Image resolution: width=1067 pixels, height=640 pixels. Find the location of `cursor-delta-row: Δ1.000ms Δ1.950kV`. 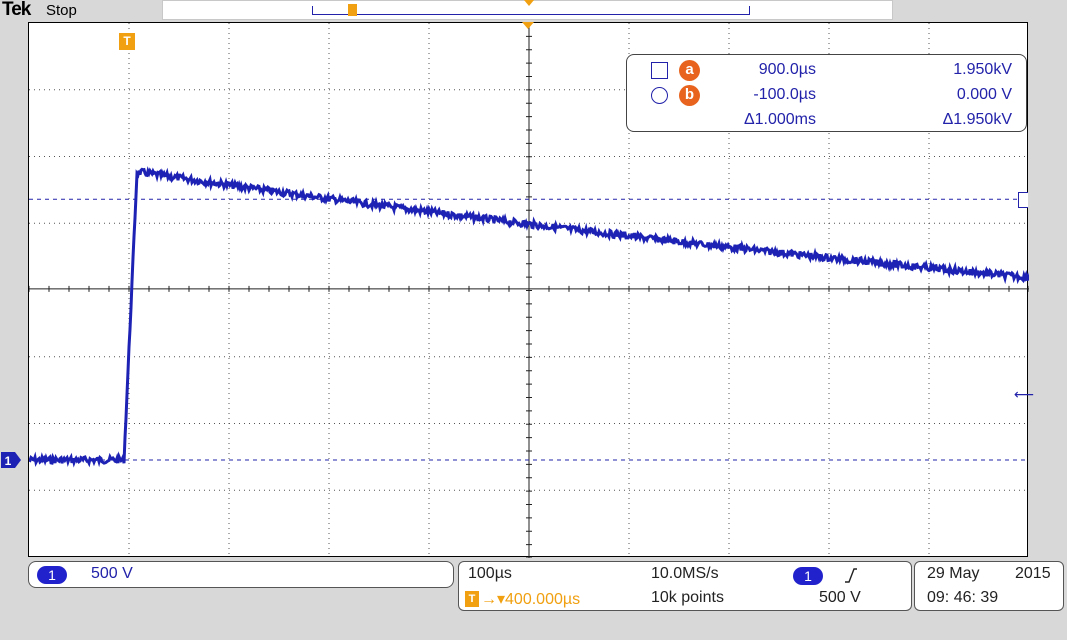

cursor-delta-row: Δ1.000ms Δ1.950kV is located at coordinates (826, 120).